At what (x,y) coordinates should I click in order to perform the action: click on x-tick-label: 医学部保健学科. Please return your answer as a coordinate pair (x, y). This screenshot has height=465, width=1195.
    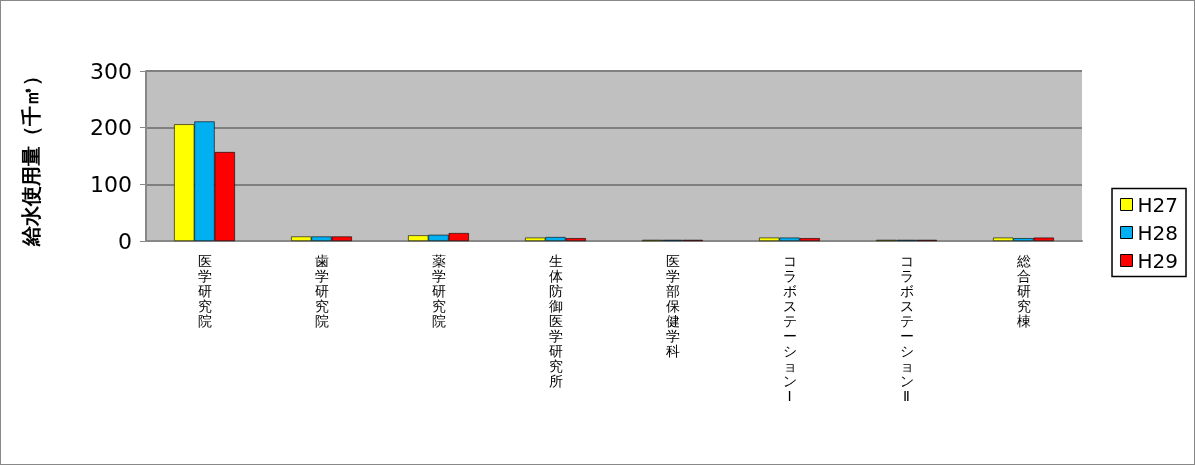
    Looking at the image, I should click on (672, 305).